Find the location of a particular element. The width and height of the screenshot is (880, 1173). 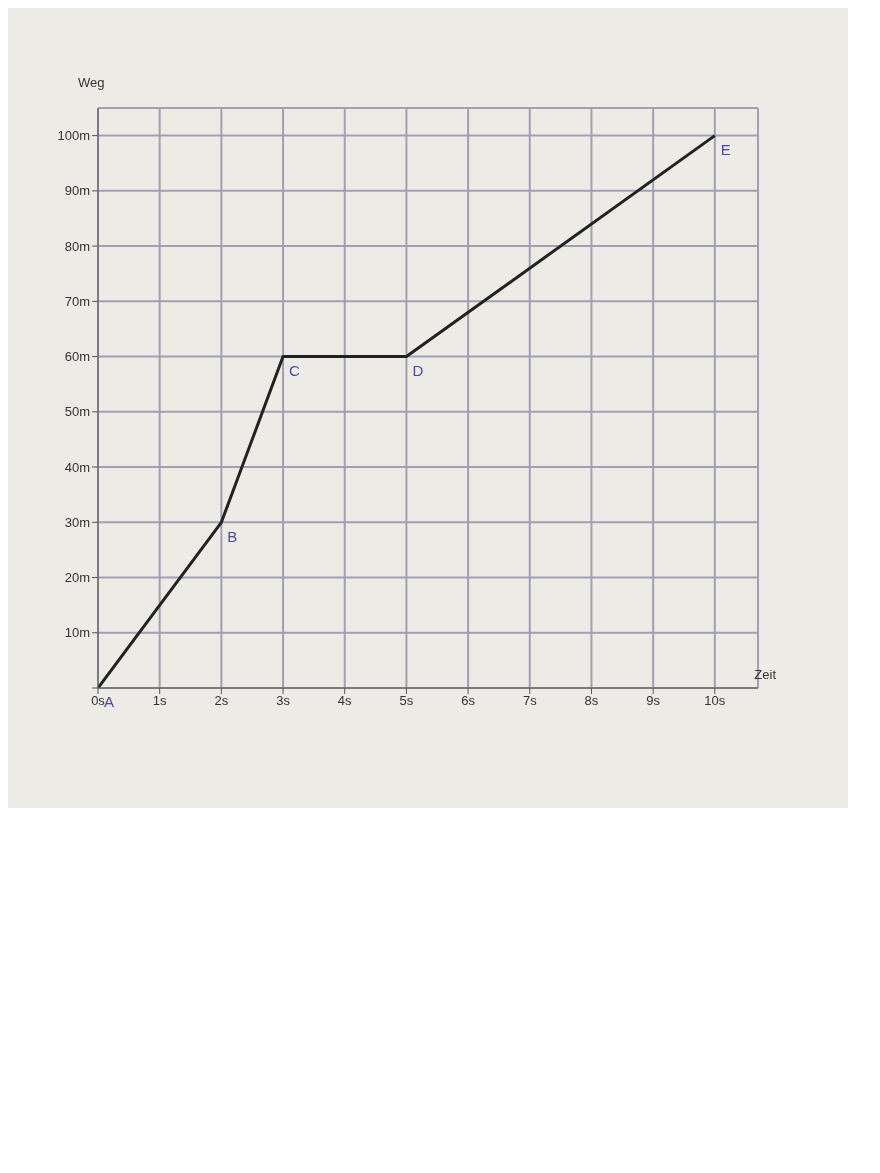

x-tick-label: 4s is located at coordinates (345, 701).